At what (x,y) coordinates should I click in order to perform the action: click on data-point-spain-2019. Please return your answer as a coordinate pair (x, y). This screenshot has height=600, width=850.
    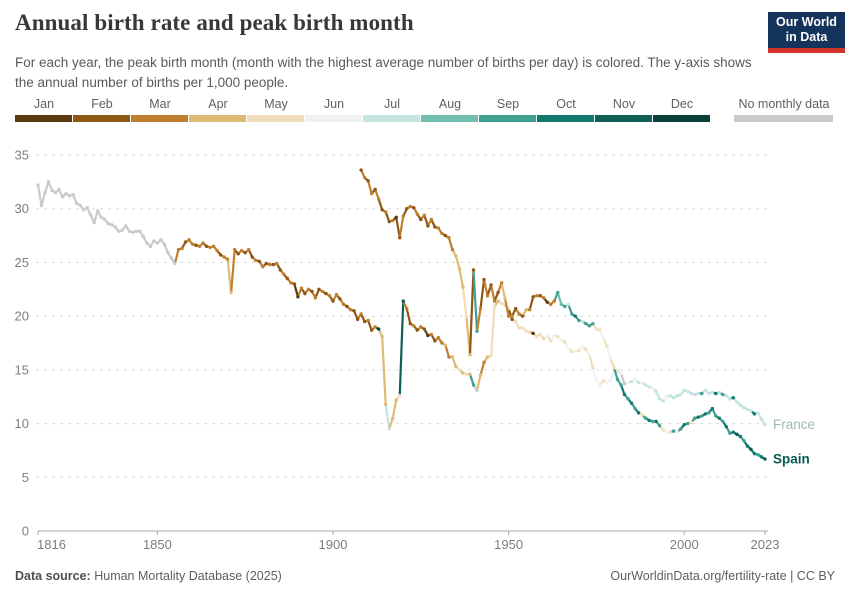
    Looking at the image, I should click on (751, 449).